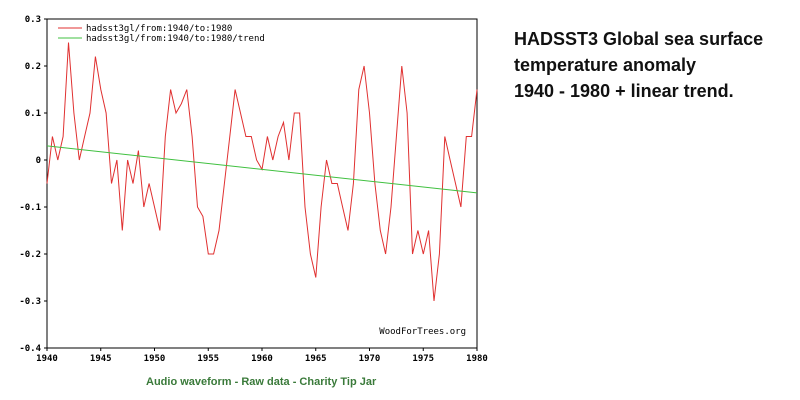  I want to click on x-tick-label: 1945, so click(101, 359).